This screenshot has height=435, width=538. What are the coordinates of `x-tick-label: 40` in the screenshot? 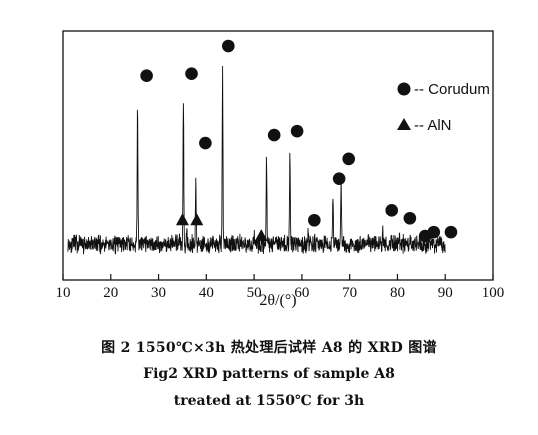 It's located at (206, 293).